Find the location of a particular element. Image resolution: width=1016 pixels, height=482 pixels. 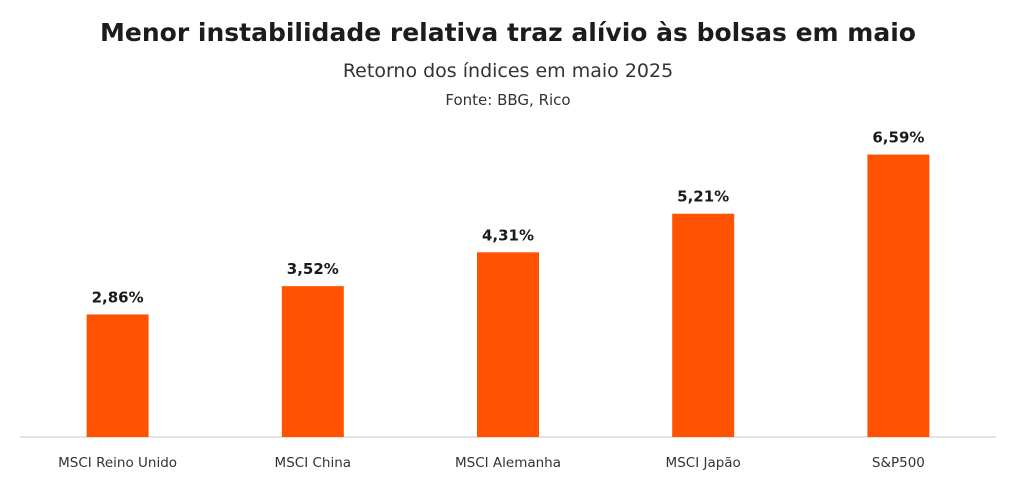

category-label-4: S&P500 is located at coordinates (898, 463).